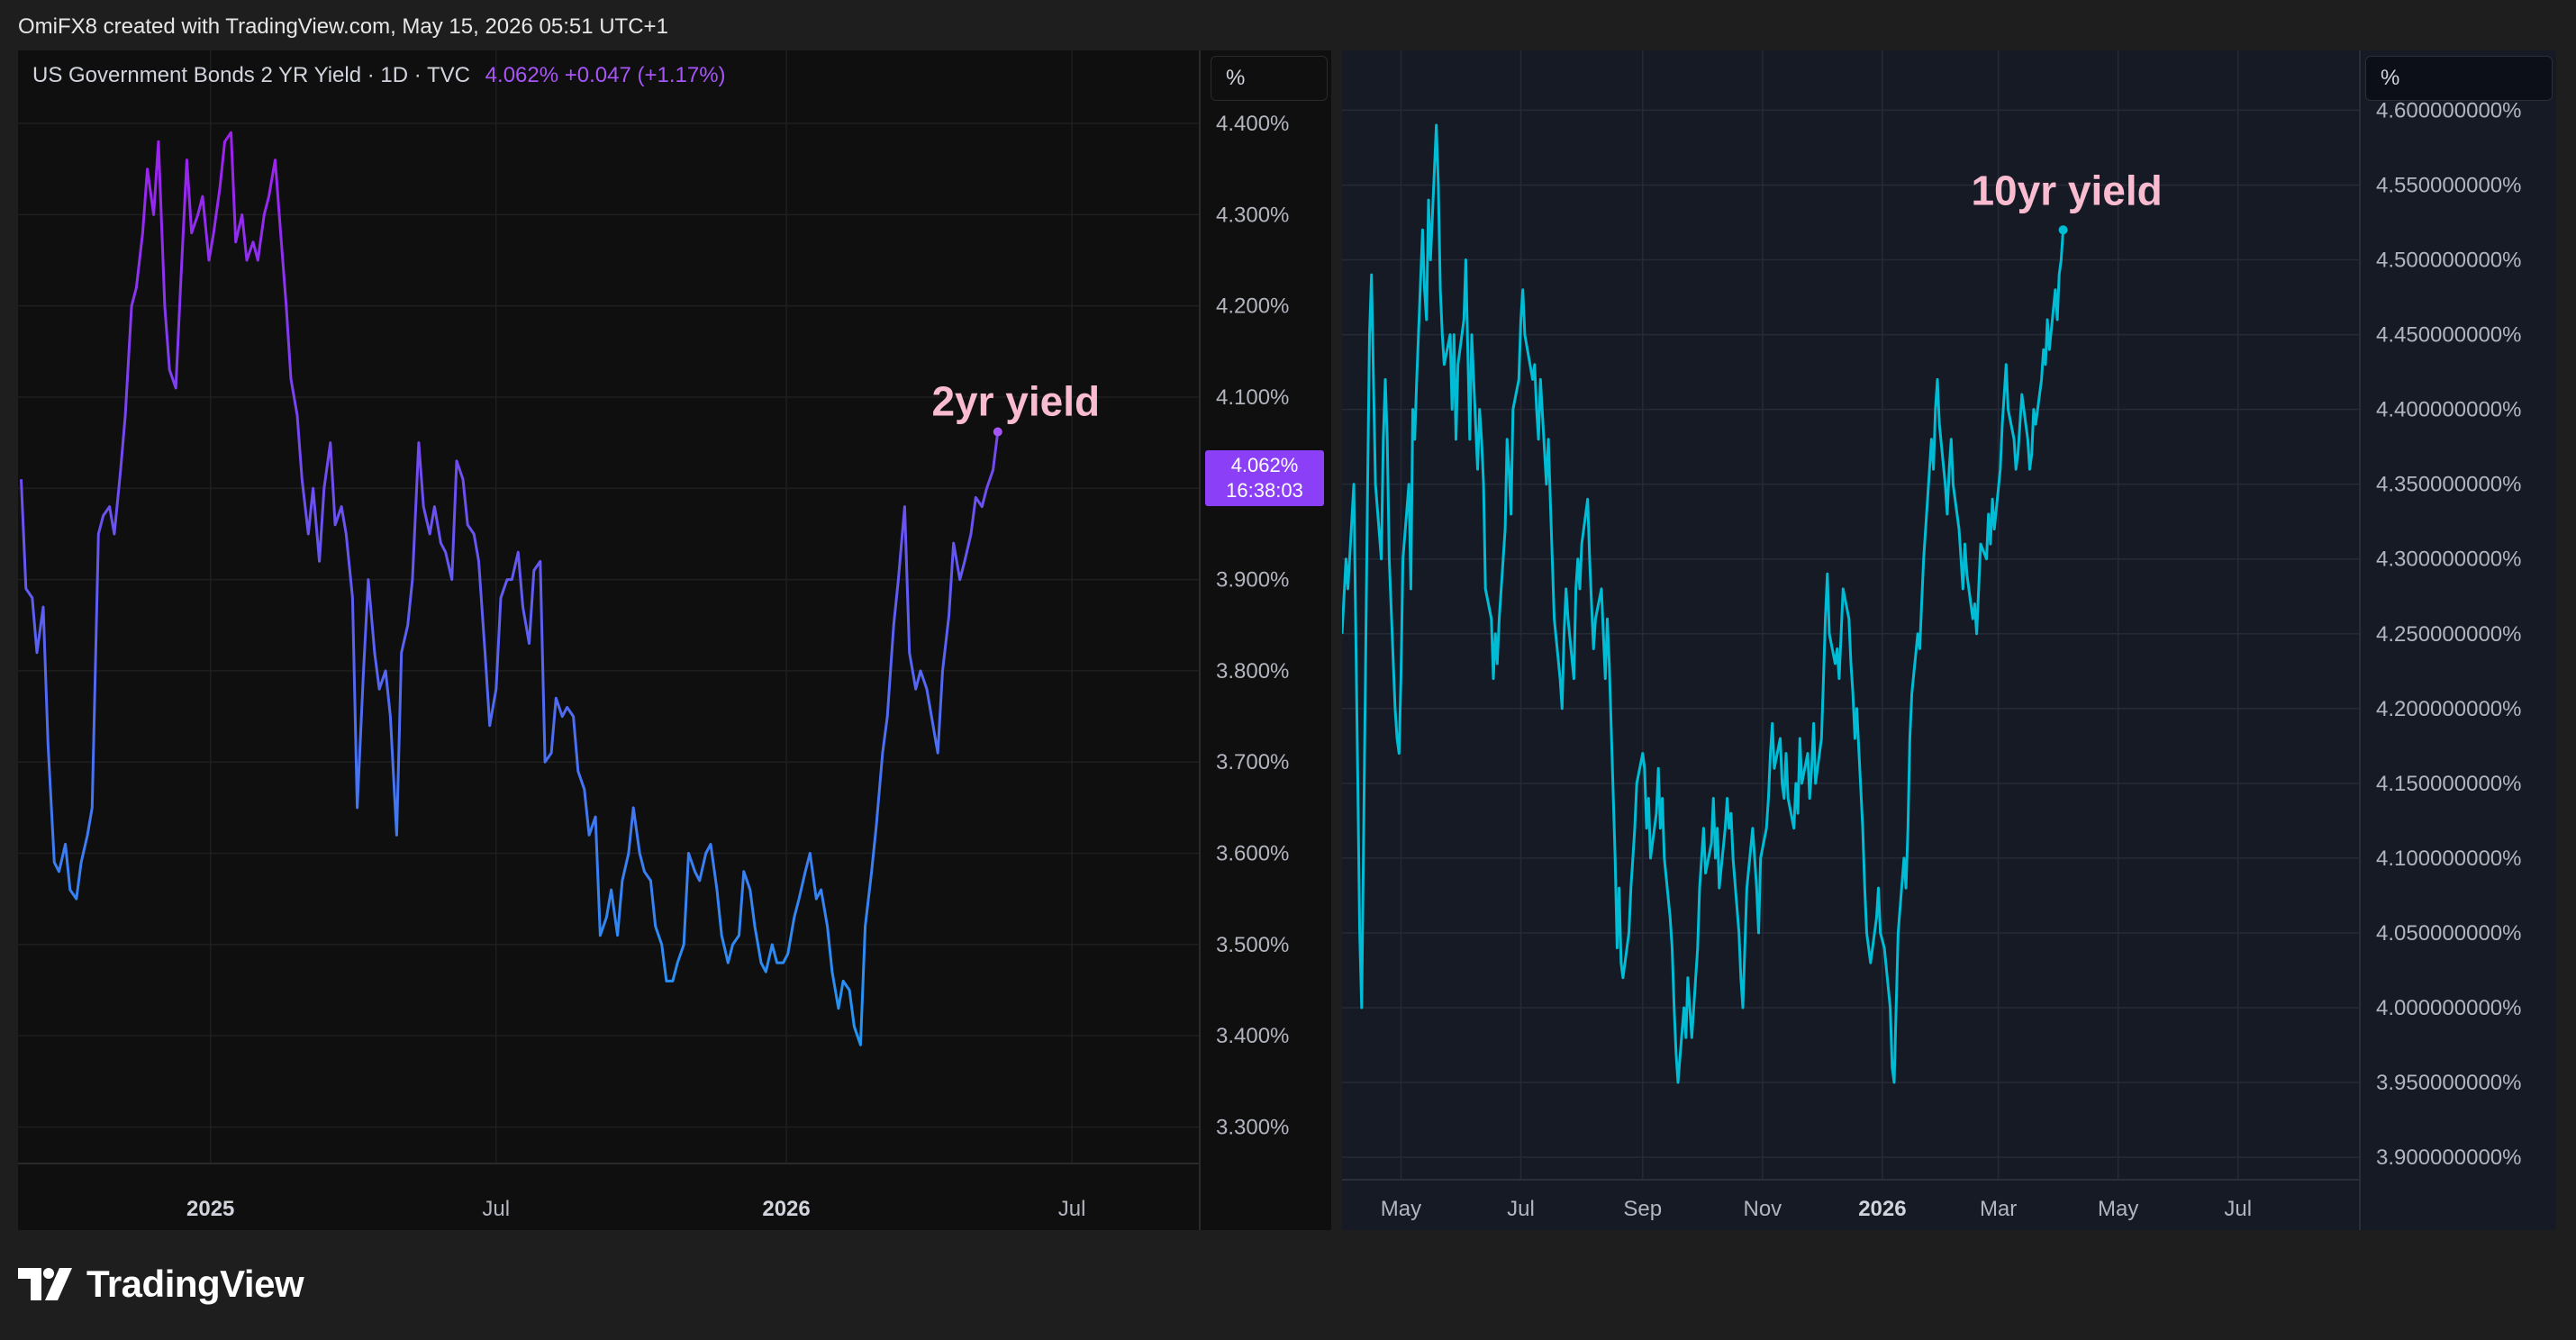 The width and height of the screenshot is (2576, 1340). Describe the element at coordinates (605, 75) in the screenshot. I see `legend-series-value: 4.062% +0.047 (+1.17%)` at that location.